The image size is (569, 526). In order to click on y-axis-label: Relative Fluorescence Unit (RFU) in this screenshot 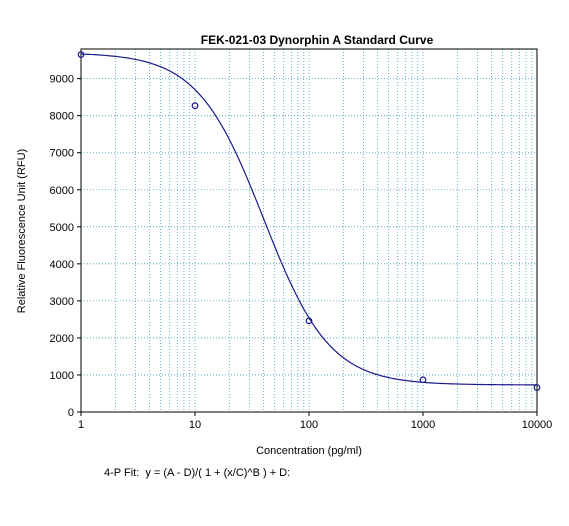, I will do `click(22, 231)`.